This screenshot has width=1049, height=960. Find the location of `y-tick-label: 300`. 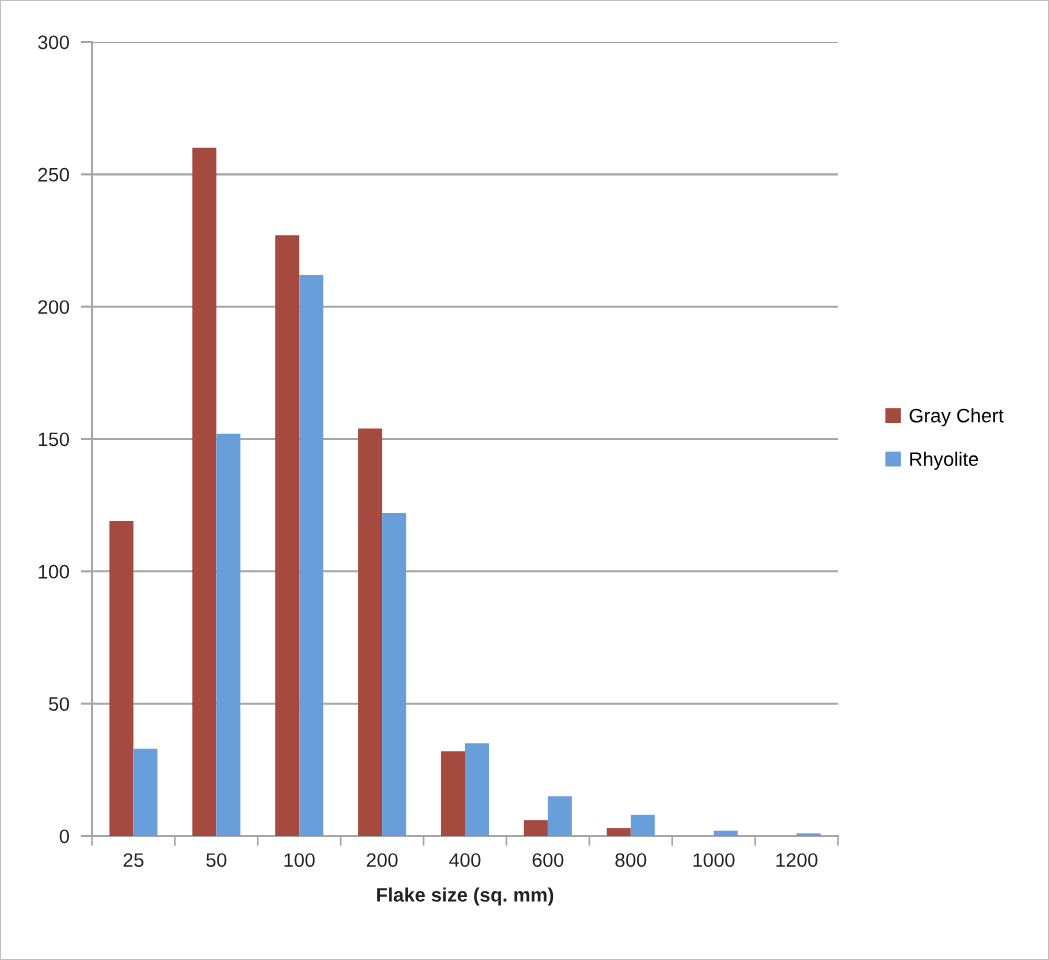

y-tick-label: 300 is located at coordinates (54, 42).